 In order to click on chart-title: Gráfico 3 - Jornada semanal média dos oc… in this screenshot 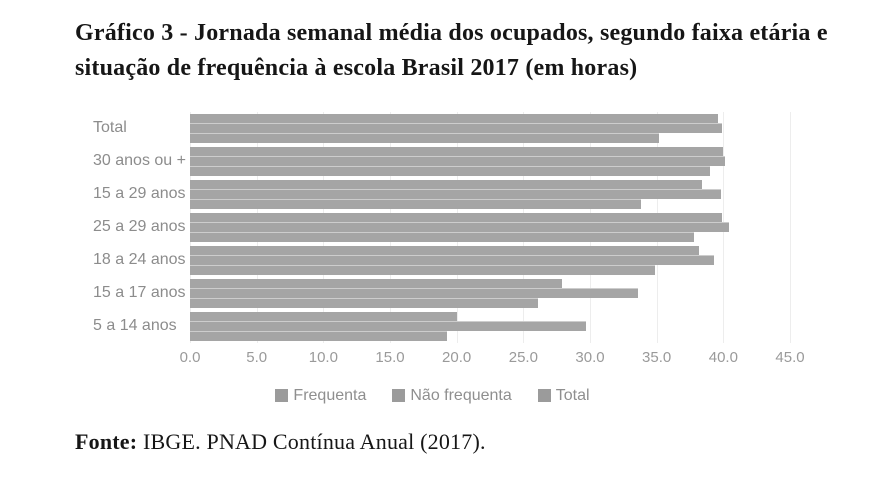, I will do `click(451, 50)`.